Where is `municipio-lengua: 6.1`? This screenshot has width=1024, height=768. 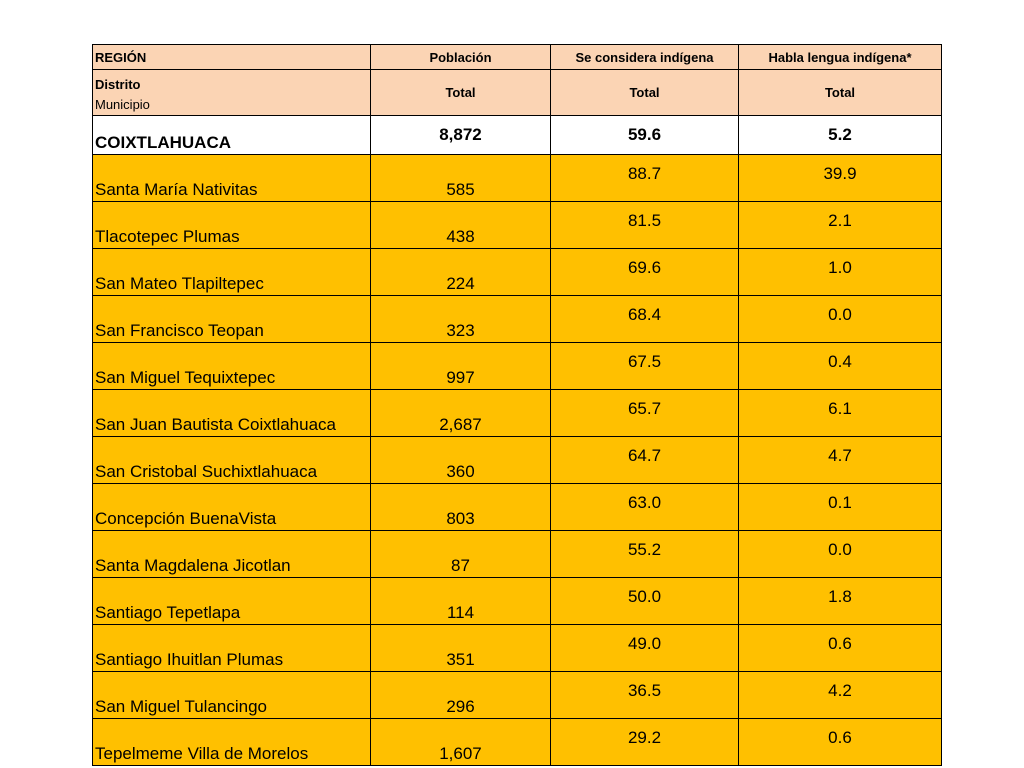
municipio-lengua: 6.1 is located at coordinates (840, 413).